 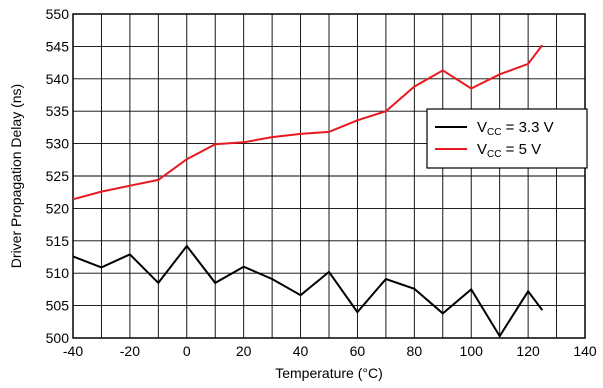 I want to click on legend-box, so click(x=507, y=138).